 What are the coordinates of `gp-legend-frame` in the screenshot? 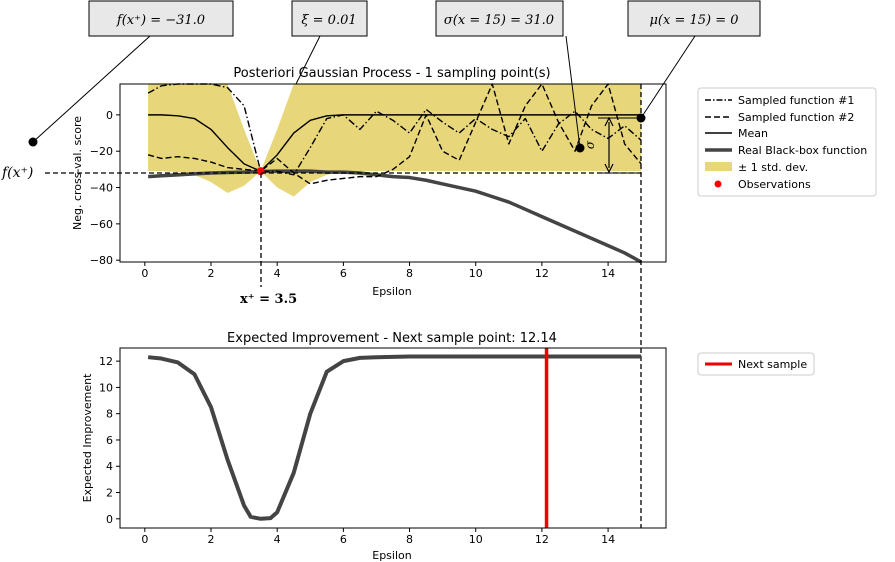 It's located at (787, 142).